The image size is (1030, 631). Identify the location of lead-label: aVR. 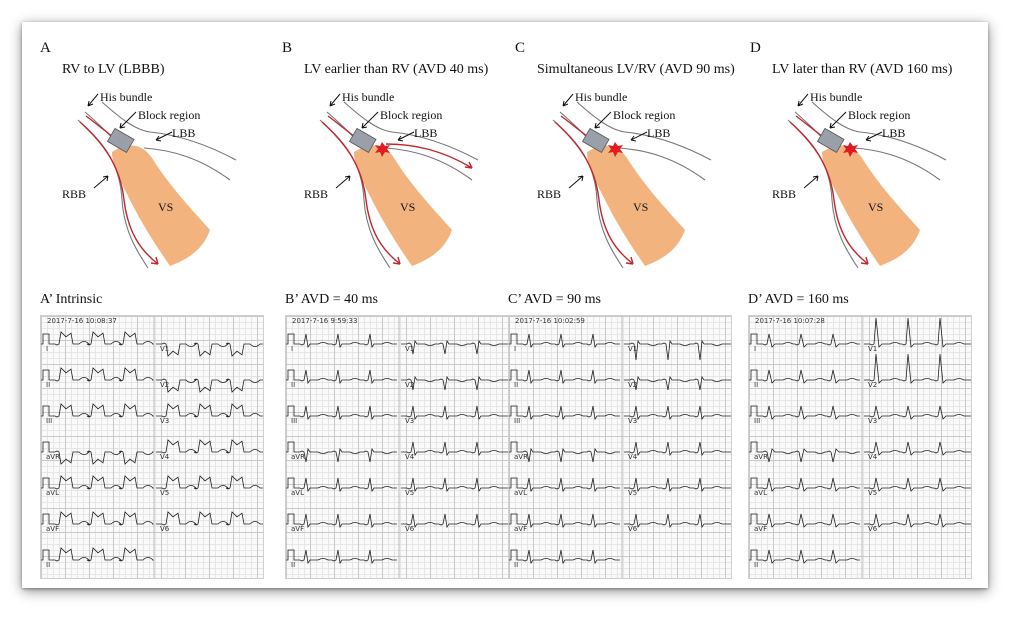
(521, 457).